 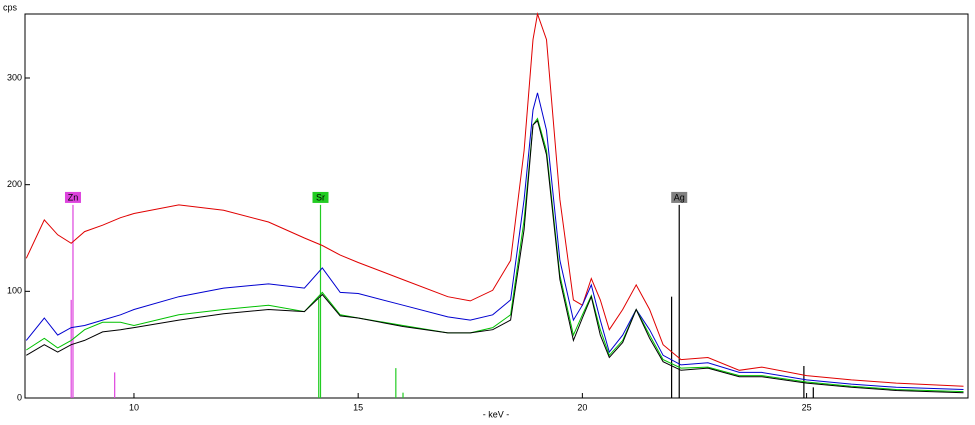 What do you see at coordinates (14, 77) in the screenshot?
I see `y-tick-label: 300` at bounding box center [14, 77].